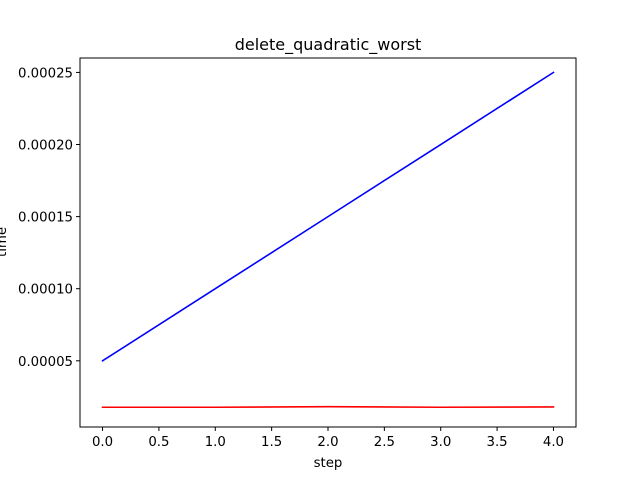 This screenshot has height=480, width=640. I want to click on x-tick-label: 0.5, so click(158, 442).